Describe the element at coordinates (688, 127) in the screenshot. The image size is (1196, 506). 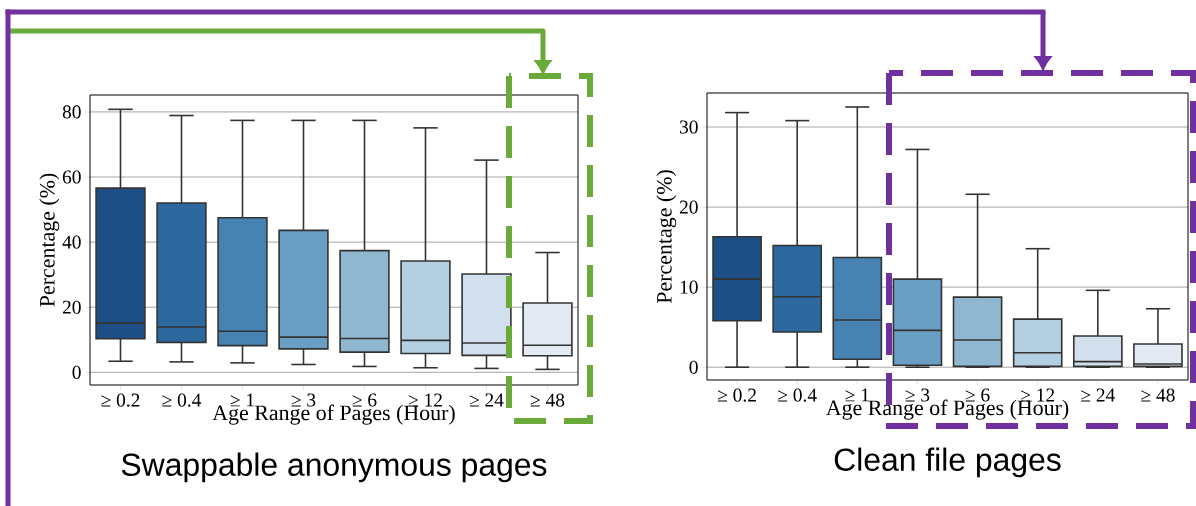
I see `y-tick-label: 30` at that location.